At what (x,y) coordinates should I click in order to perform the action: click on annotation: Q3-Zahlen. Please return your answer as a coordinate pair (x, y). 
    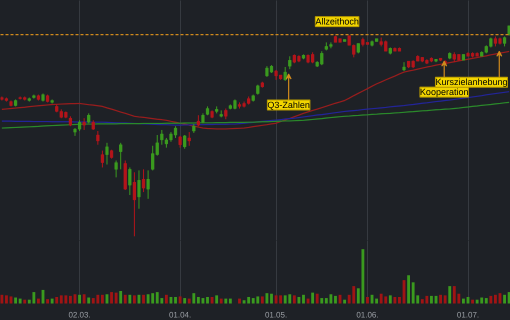
    Looking at the image, I should click on (288, 105).